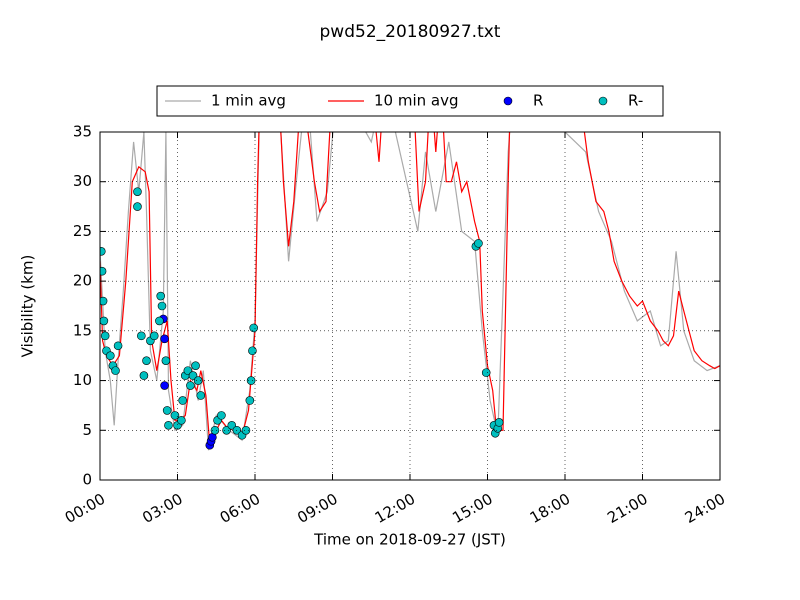  What do you see at coordinates (82, 330) in the screenshot?
I see `y-tick-label: 15` at bounding box center [82, 330].